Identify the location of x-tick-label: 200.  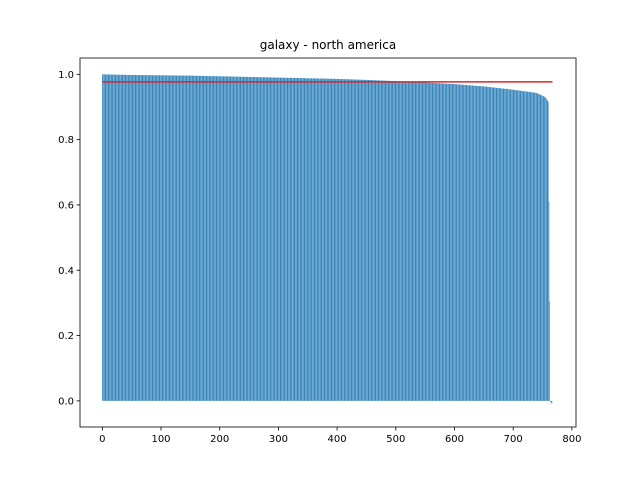
(219, 439).